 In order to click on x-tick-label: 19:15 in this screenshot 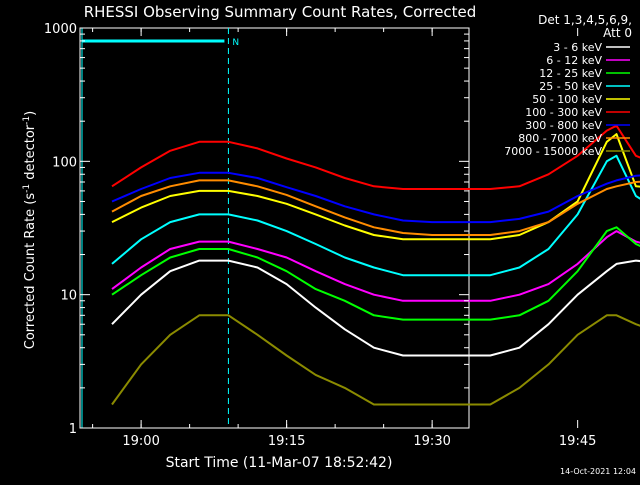, I will do `click(286, 441)`.